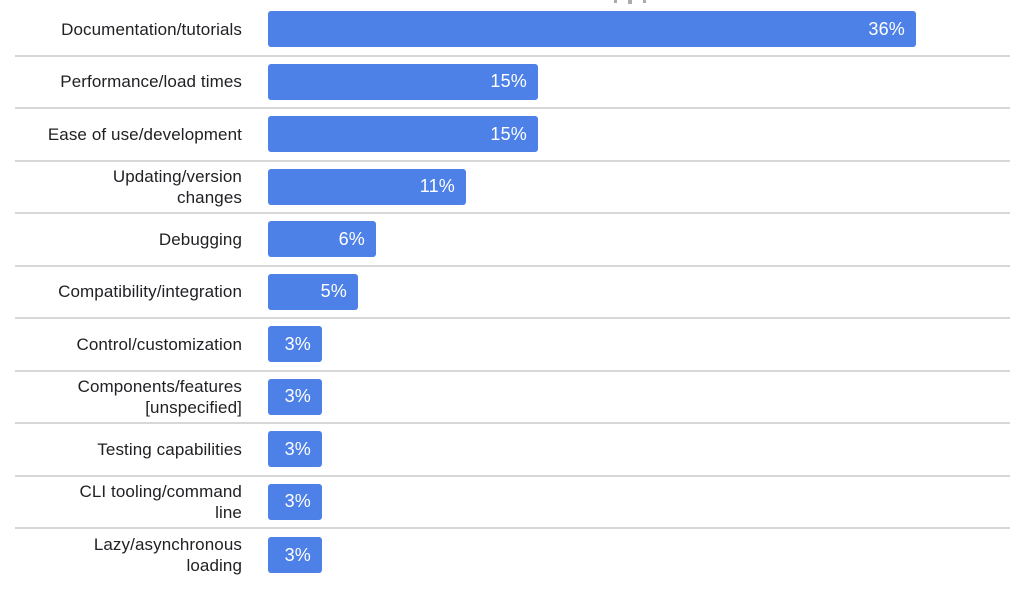 The width and height of the screenshot is (1024, 599). Describe the element at coordinates (333, 291) in the screenshot. I see `value-label: 5%` at that location.